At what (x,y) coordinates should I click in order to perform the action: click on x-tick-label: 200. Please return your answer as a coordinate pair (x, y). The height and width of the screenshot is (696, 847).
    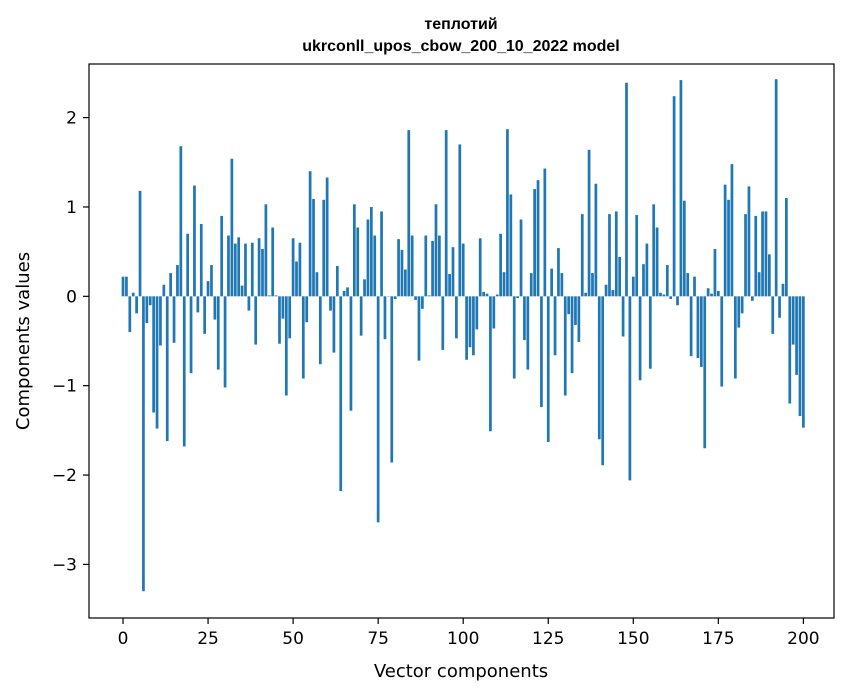
    Looking at the image, I should click on (803, 639).